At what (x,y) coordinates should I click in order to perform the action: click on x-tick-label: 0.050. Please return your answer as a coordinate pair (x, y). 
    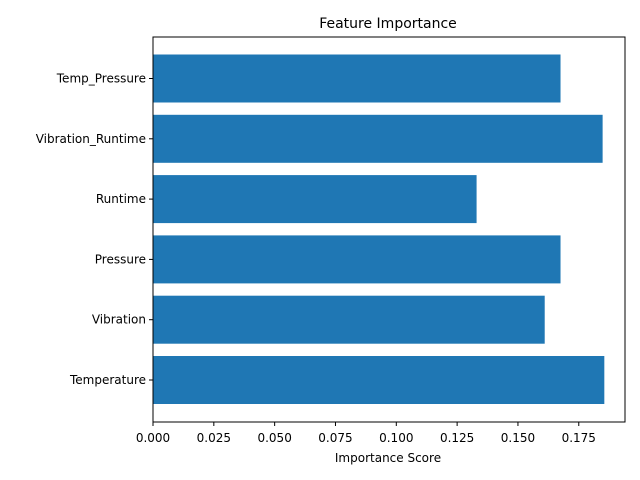
    Looking at the image, I should click on (274, 438).